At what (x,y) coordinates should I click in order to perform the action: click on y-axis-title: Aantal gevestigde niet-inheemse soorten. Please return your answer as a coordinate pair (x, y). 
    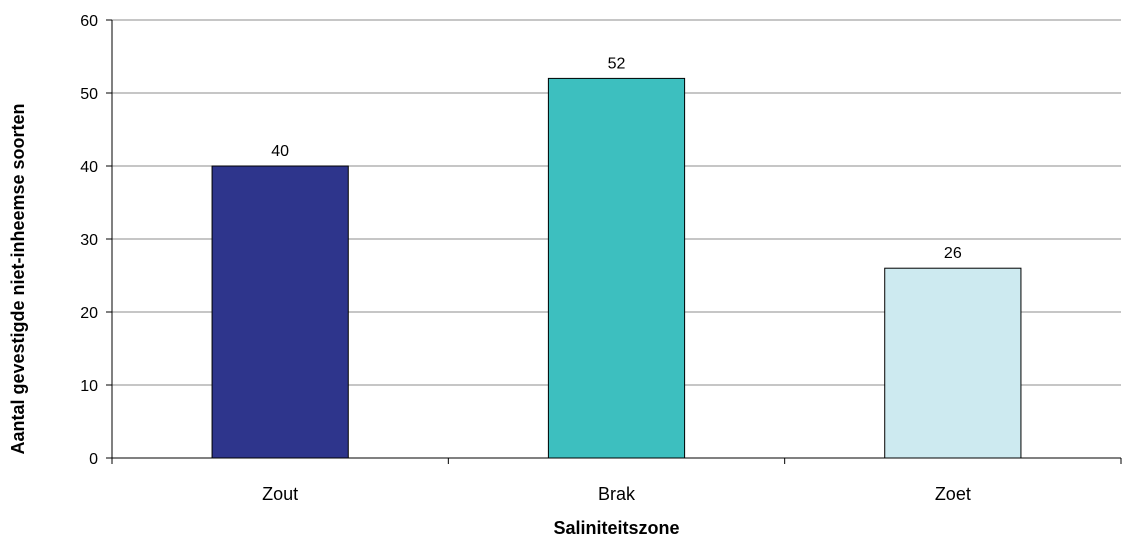
    Looking at the image, I should click on (18, 278).